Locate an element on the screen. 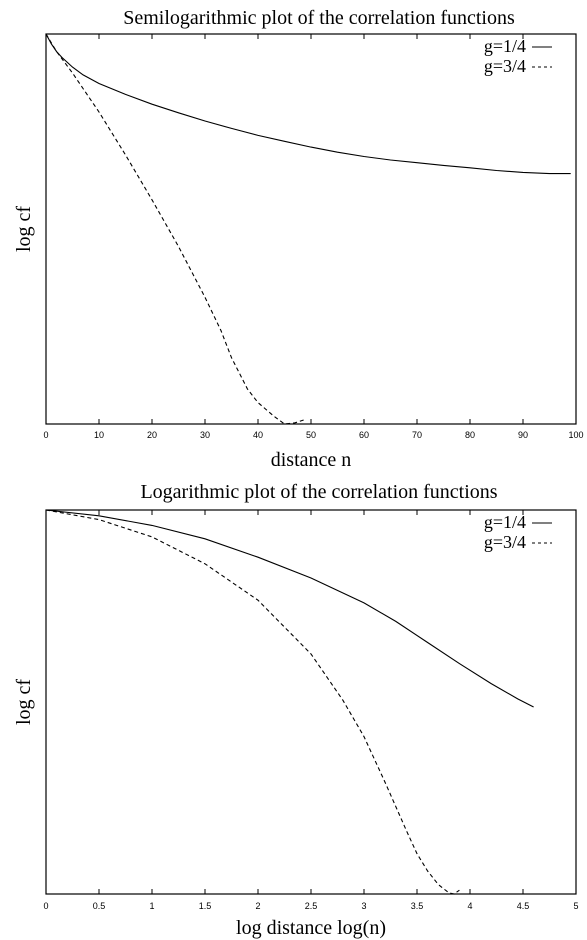  x-tick-label: 50 is located at coordinates (311, 435).